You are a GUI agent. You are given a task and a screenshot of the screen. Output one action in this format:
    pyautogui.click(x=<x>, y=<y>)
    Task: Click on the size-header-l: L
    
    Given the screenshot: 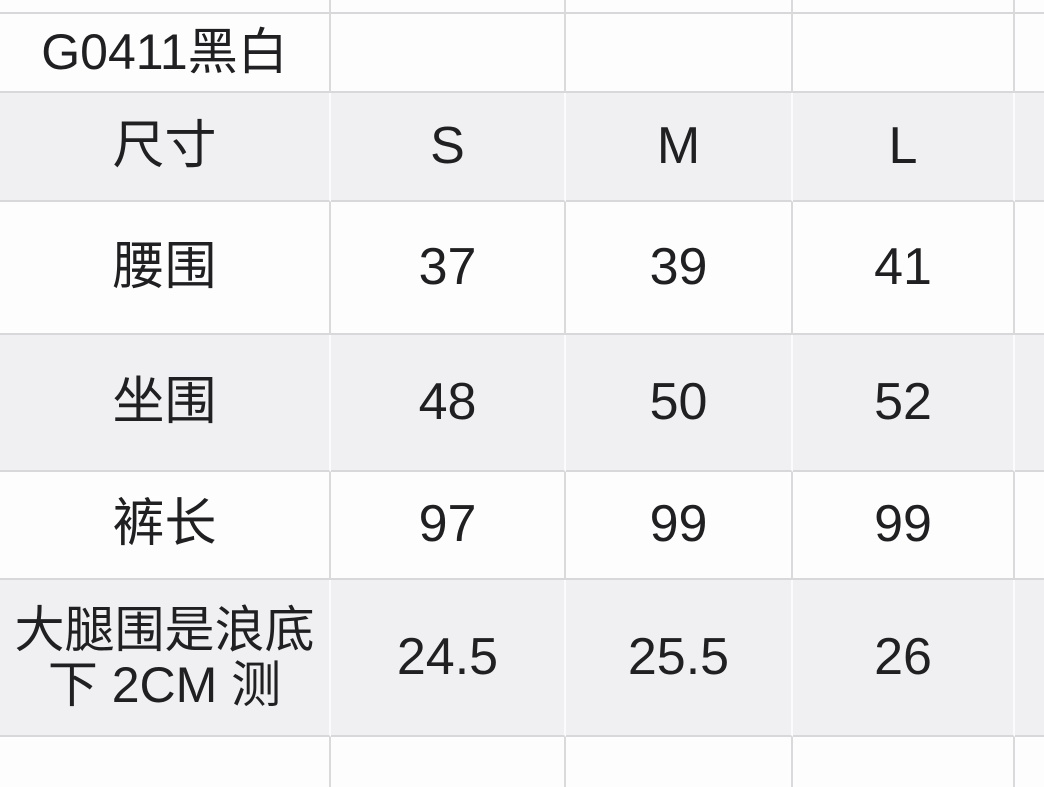 What is the action you would take?
    pyautogui.click(x=904, y=147)
    